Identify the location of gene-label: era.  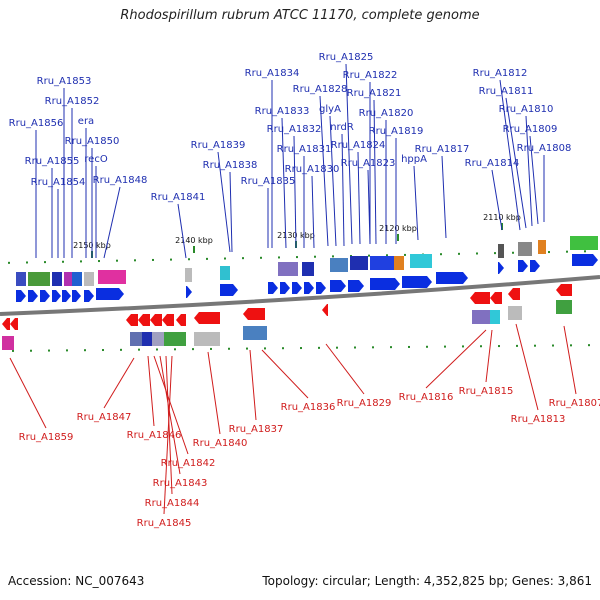
(86, 121).